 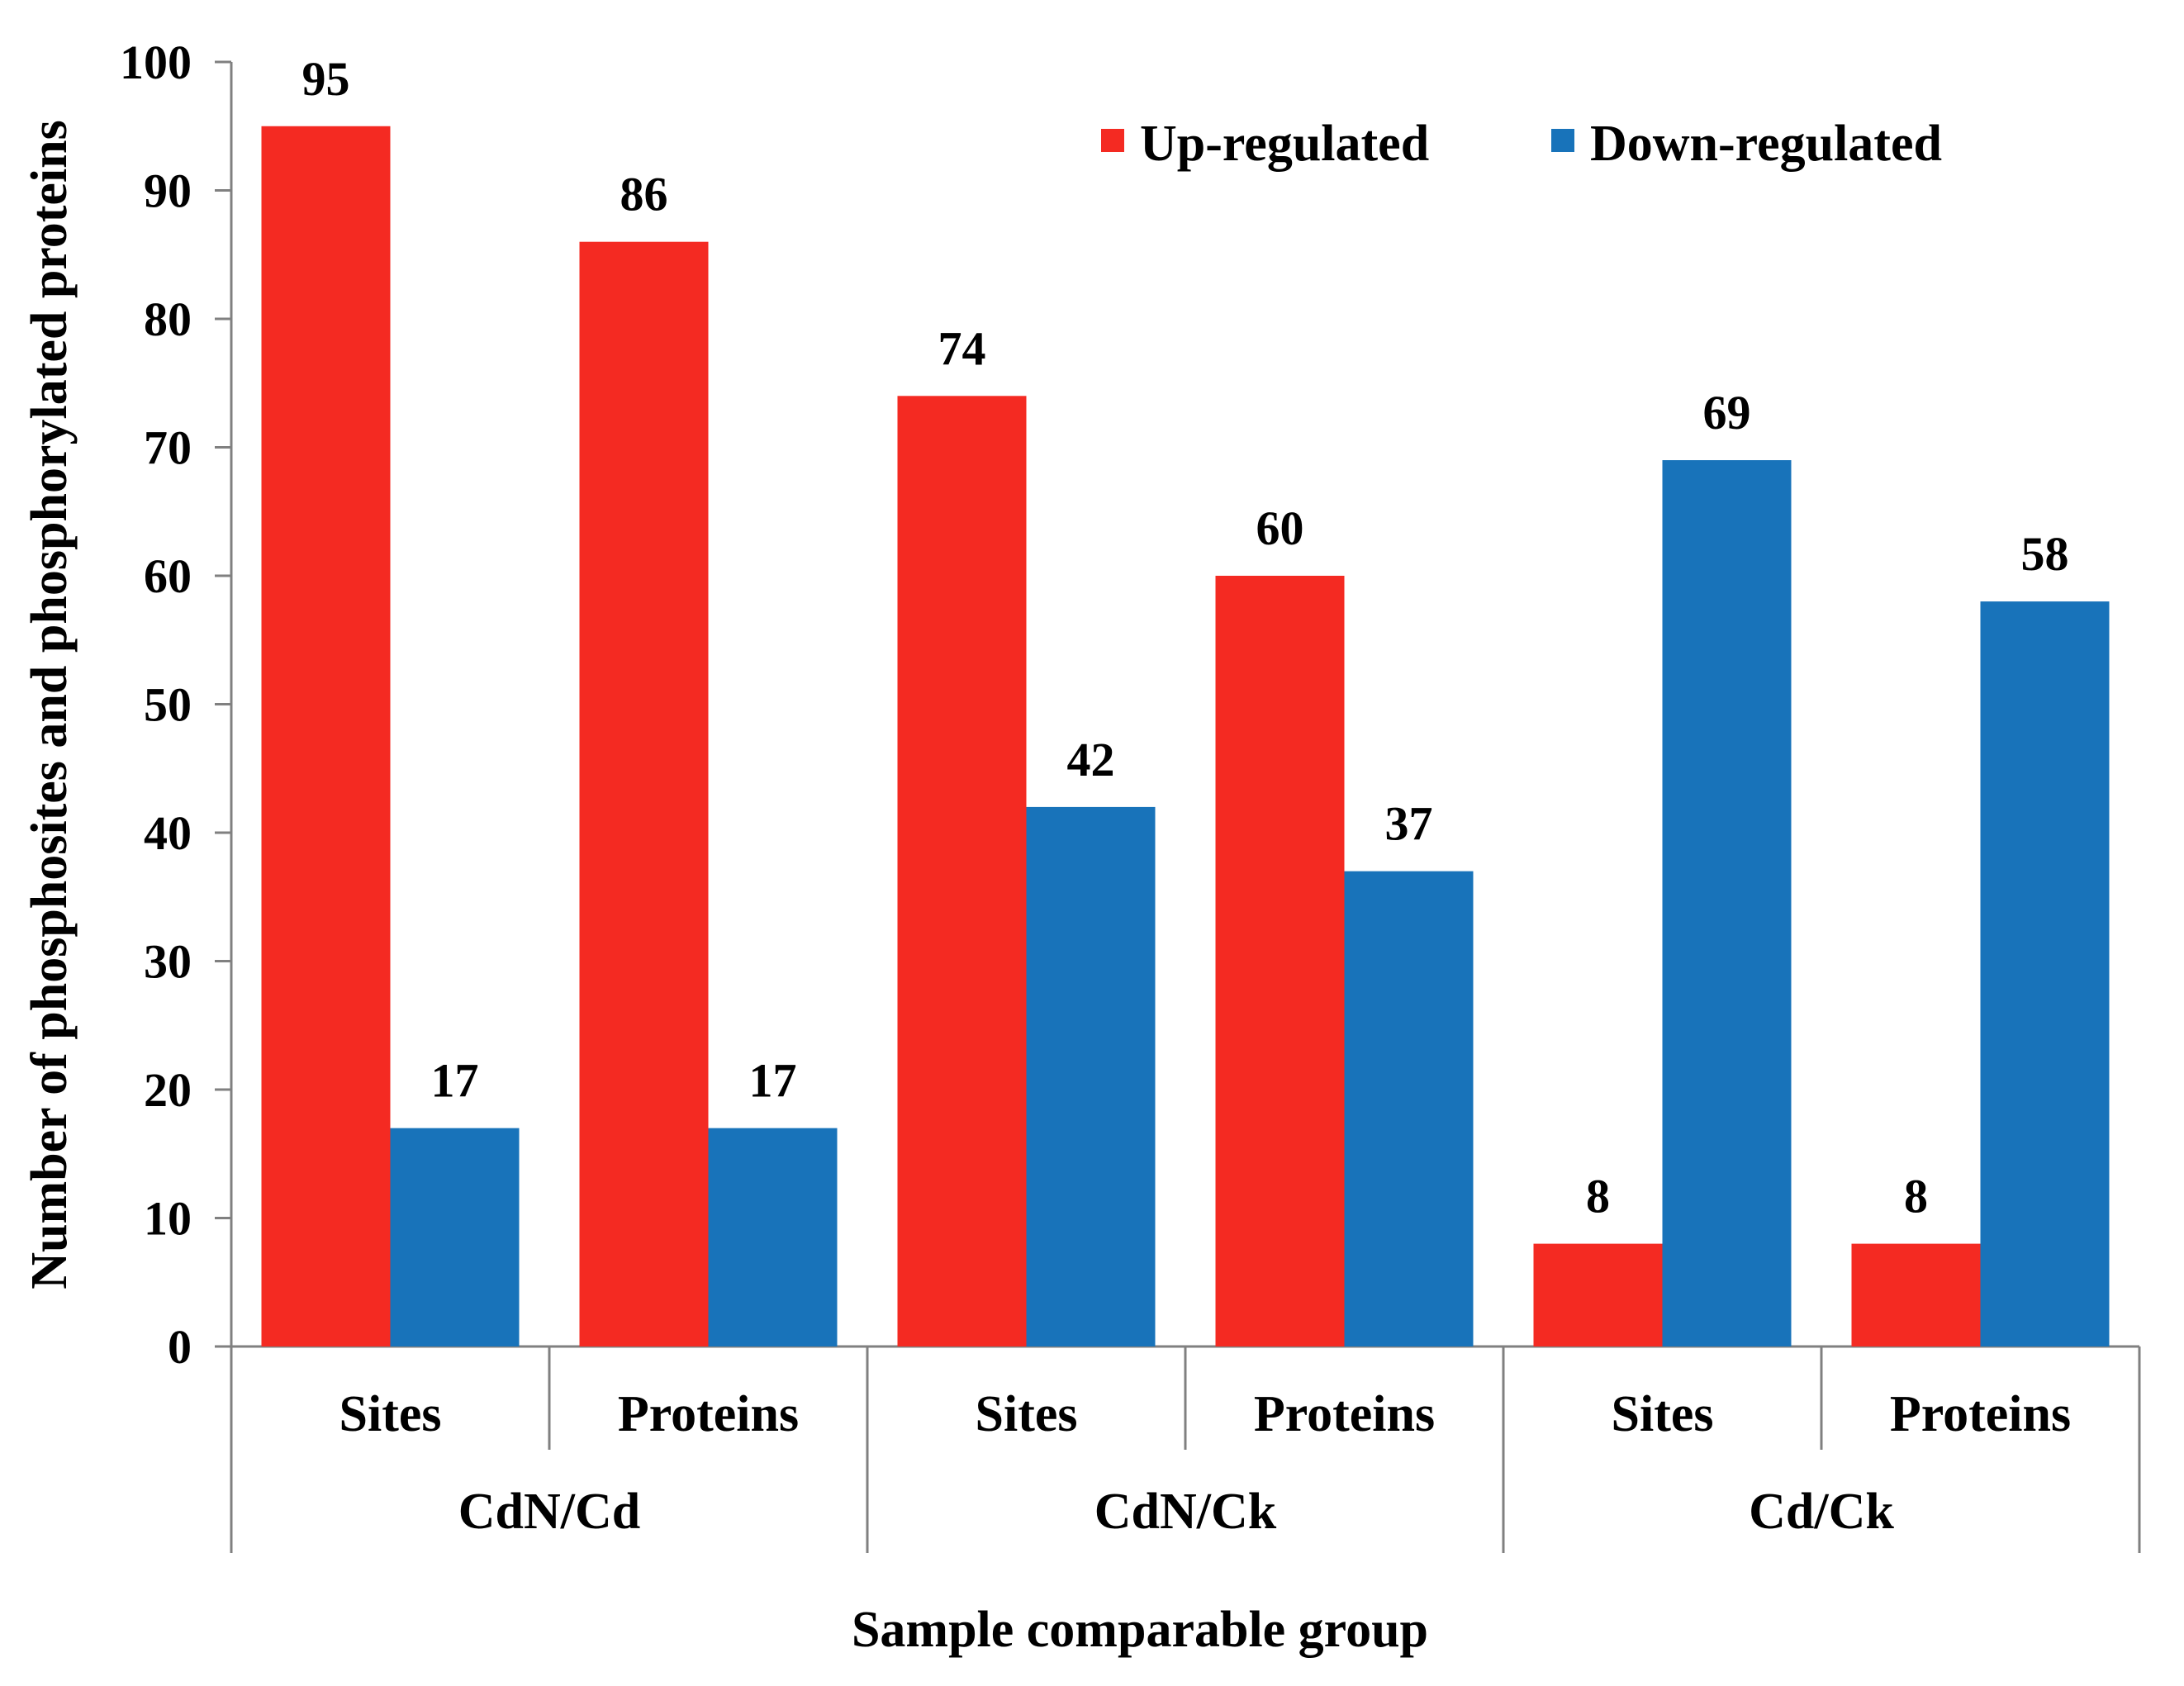 What do you see at coordinates (168, 962) in the screenshot?
I see `y-tick-label: 30` at bounding box center [168, 962].